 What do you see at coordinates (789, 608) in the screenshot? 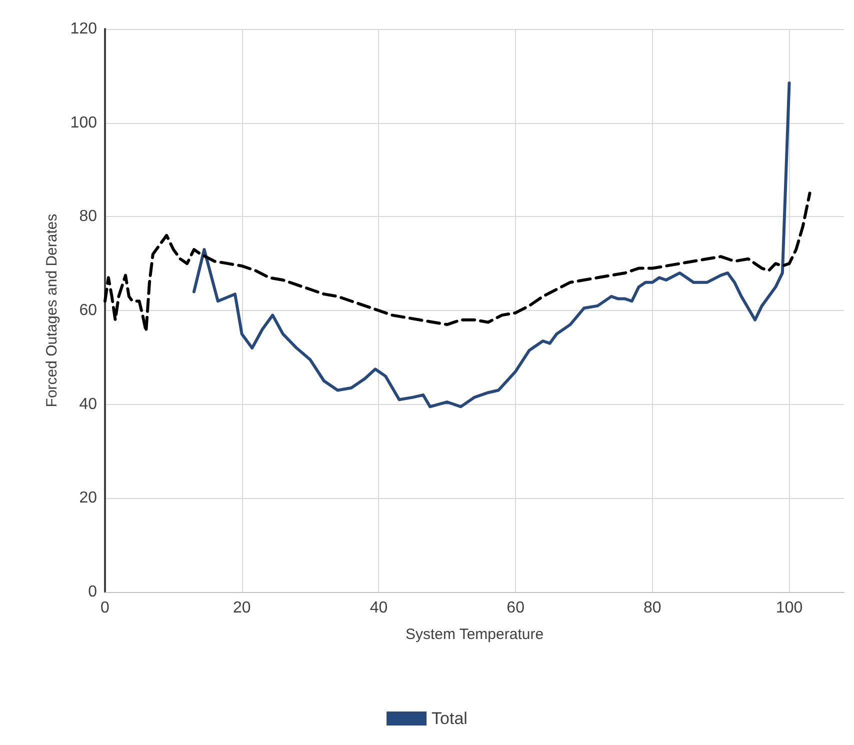
I see `x-tick-label: 100` at bounding box center [789, 608].